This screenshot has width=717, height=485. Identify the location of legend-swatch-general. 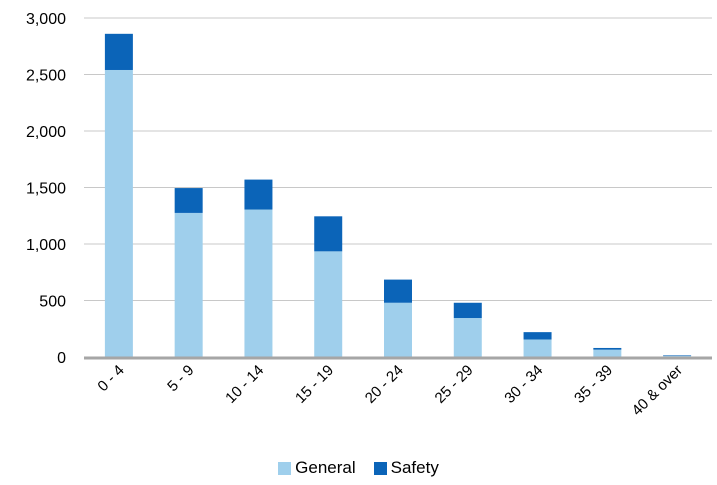
(285, 468).